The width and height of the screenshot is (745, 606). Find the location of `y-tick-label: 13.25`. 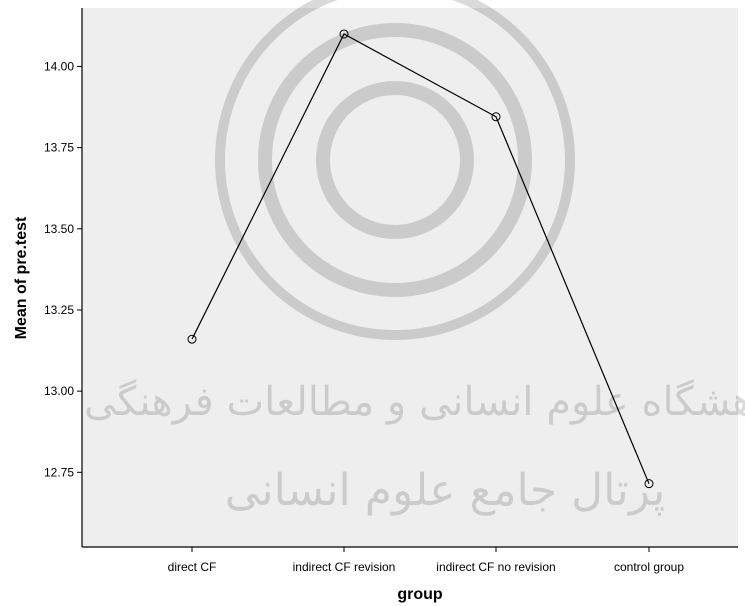

y-tick-label: 13.25 is located at coordinates (59, 310).